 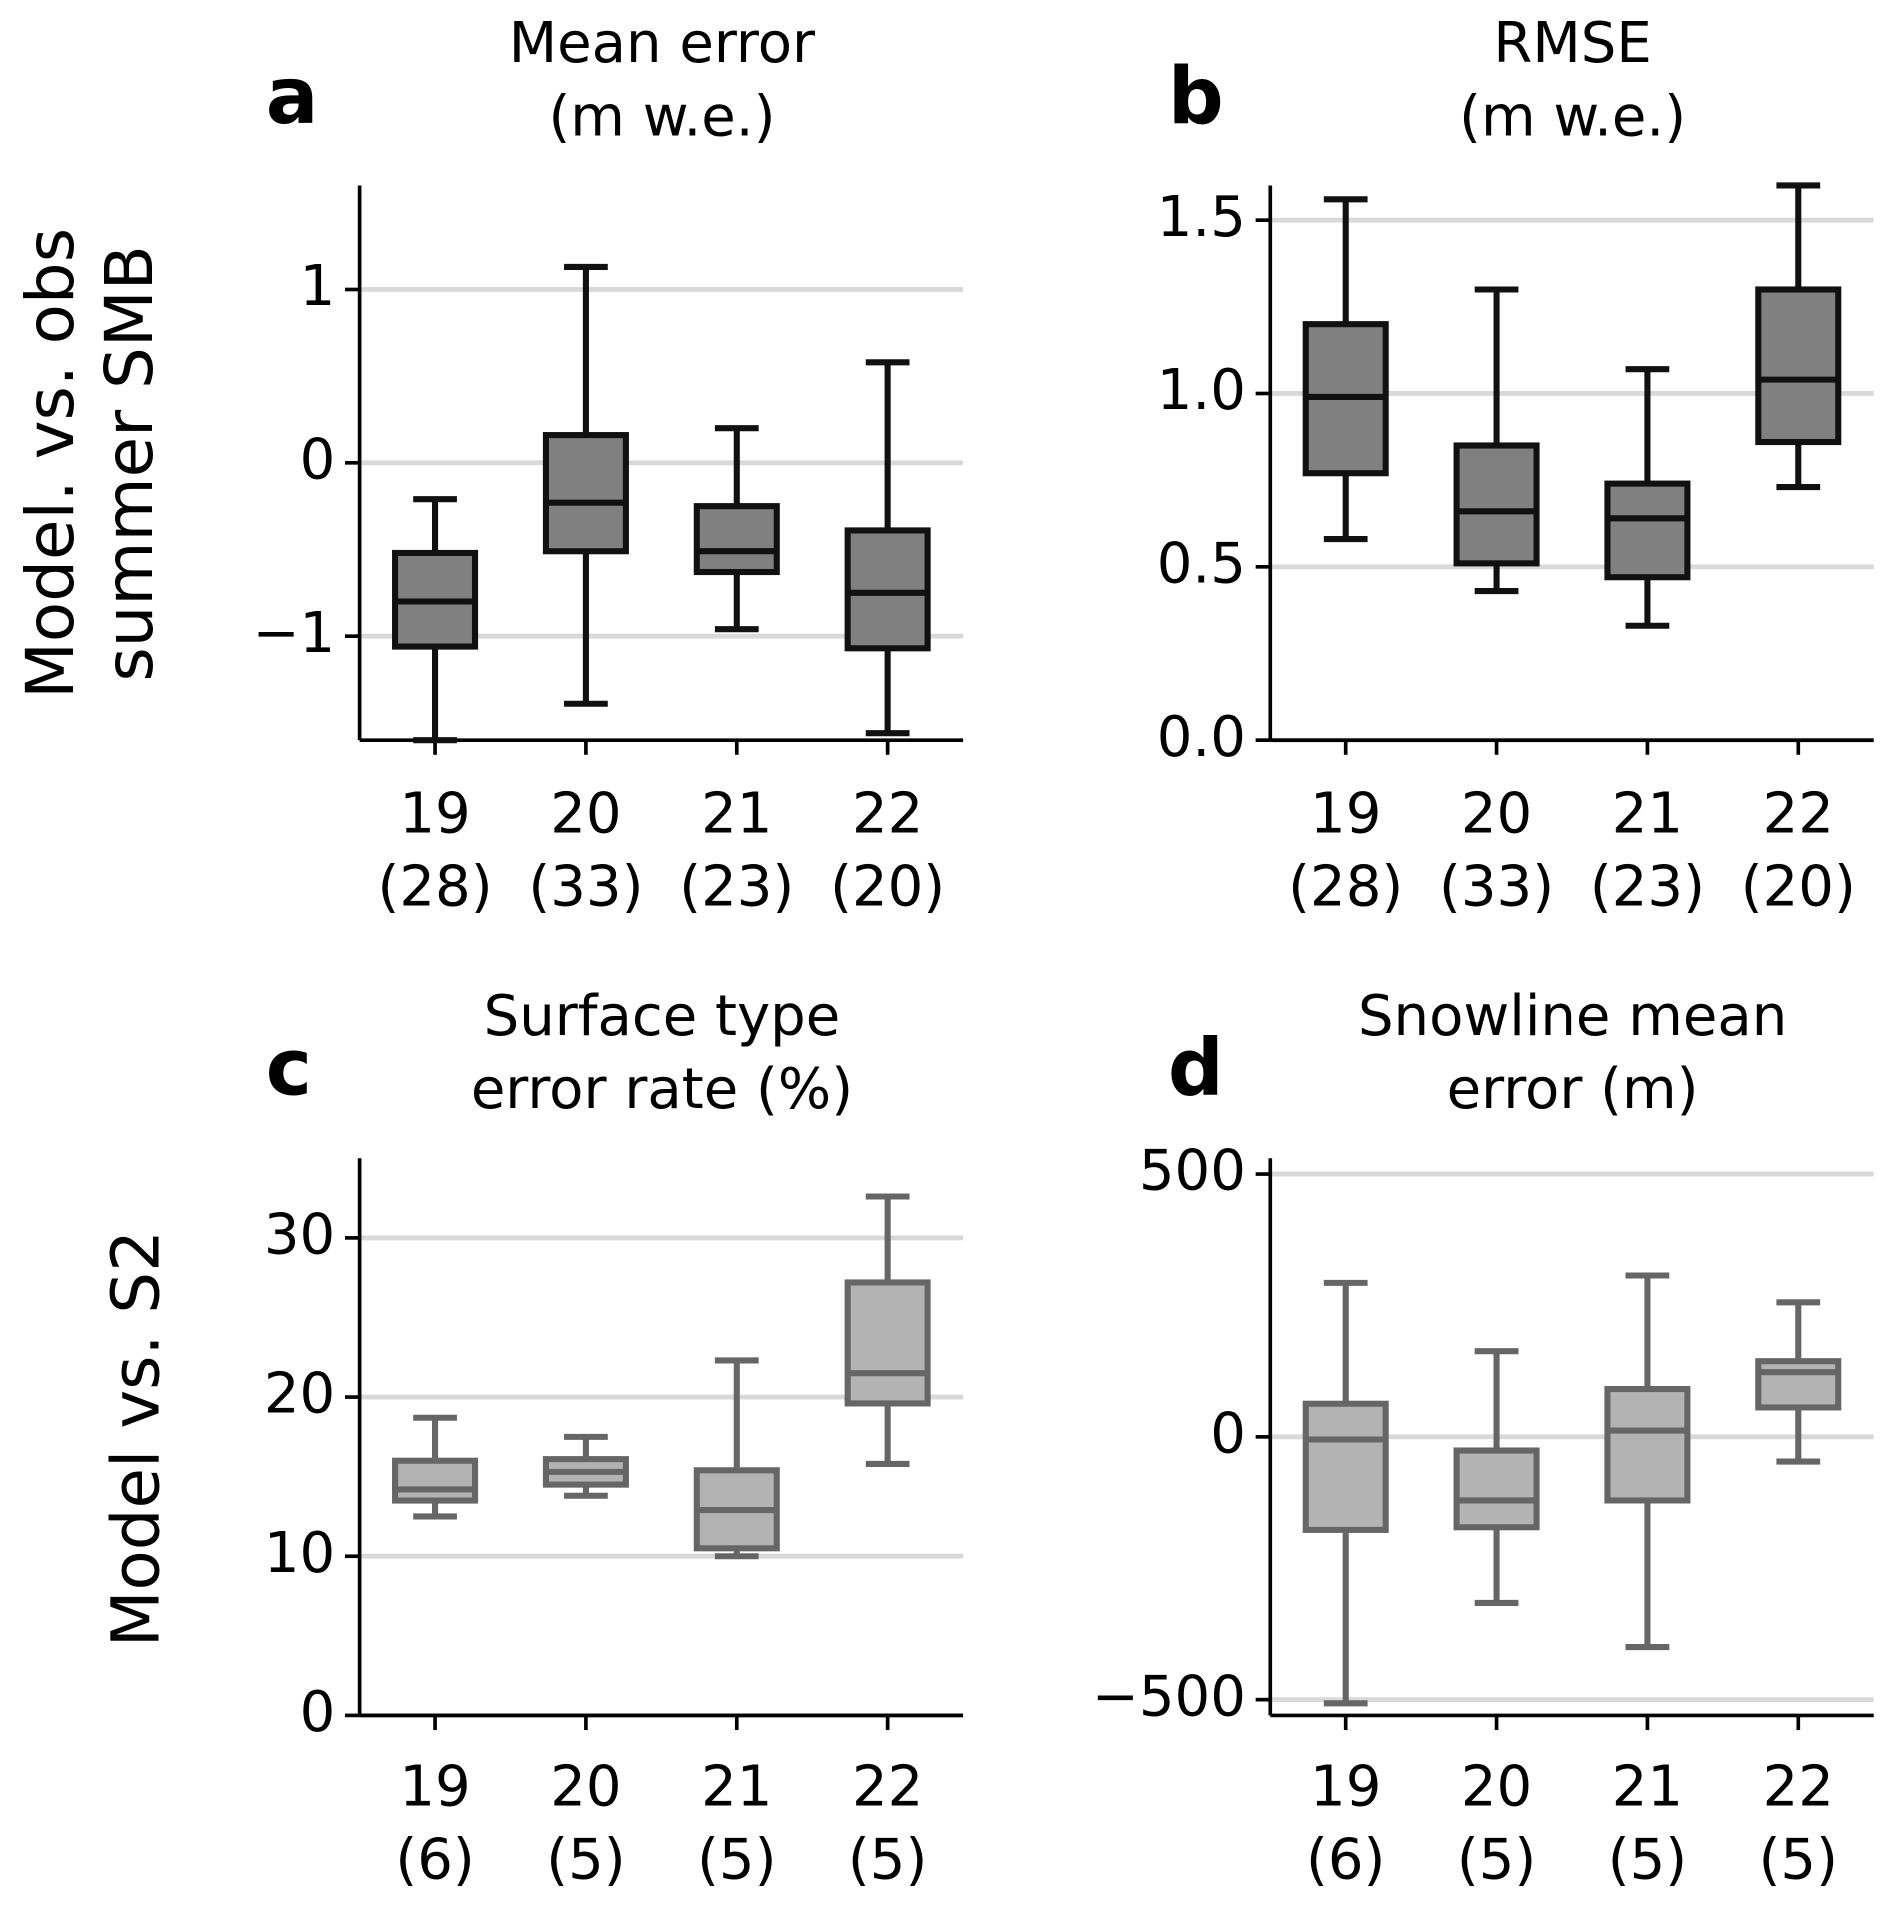 I want to click on y-tick-label: 20, so click(x=299, y=1394).